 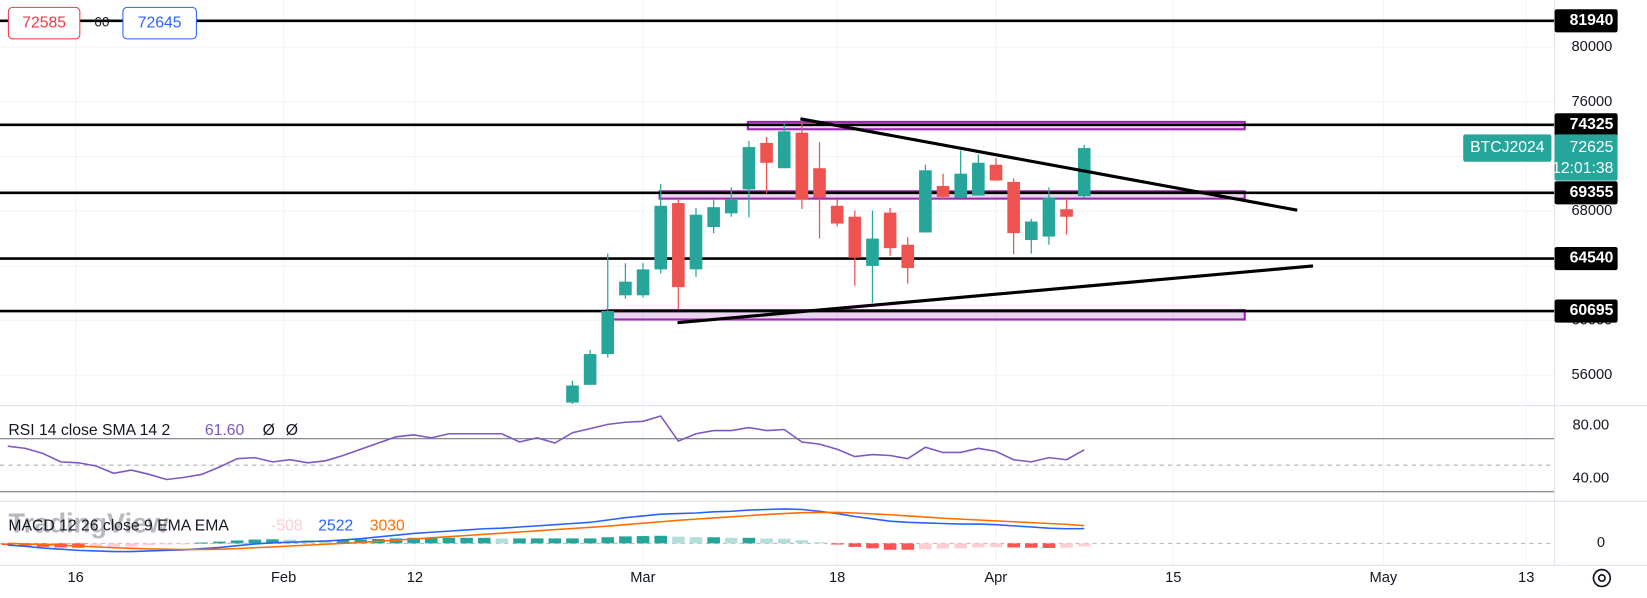 What do you see at coordinates (225, 430) in the screenshot?
I see `indicator-value: 61.60` at bounding box center [225, 430].